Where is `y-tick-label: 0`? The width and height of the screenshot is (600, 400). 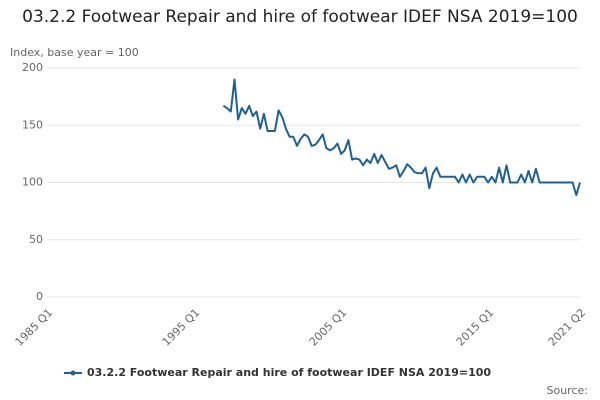 y-tick-label: 0 is located at coordinates (39, 296).